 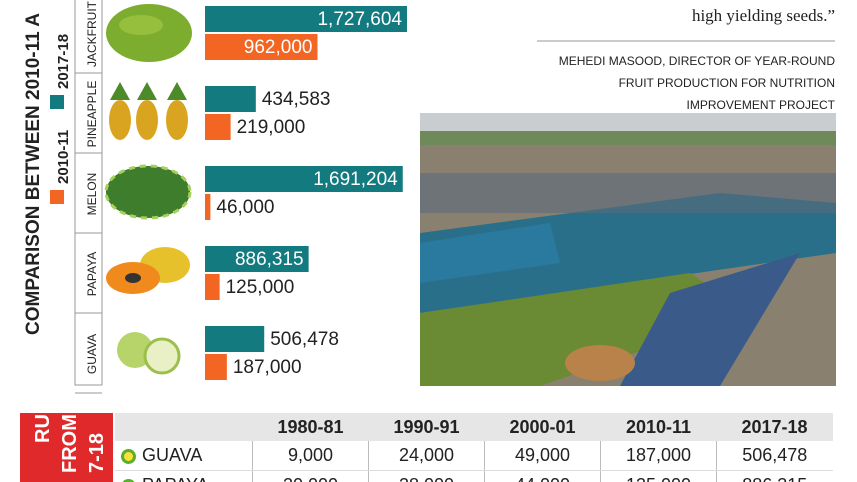 What do you see at coordinates (774, 427) in the screenshot?
I see `column-header: 2017-18` at bounding box center [774, 427].